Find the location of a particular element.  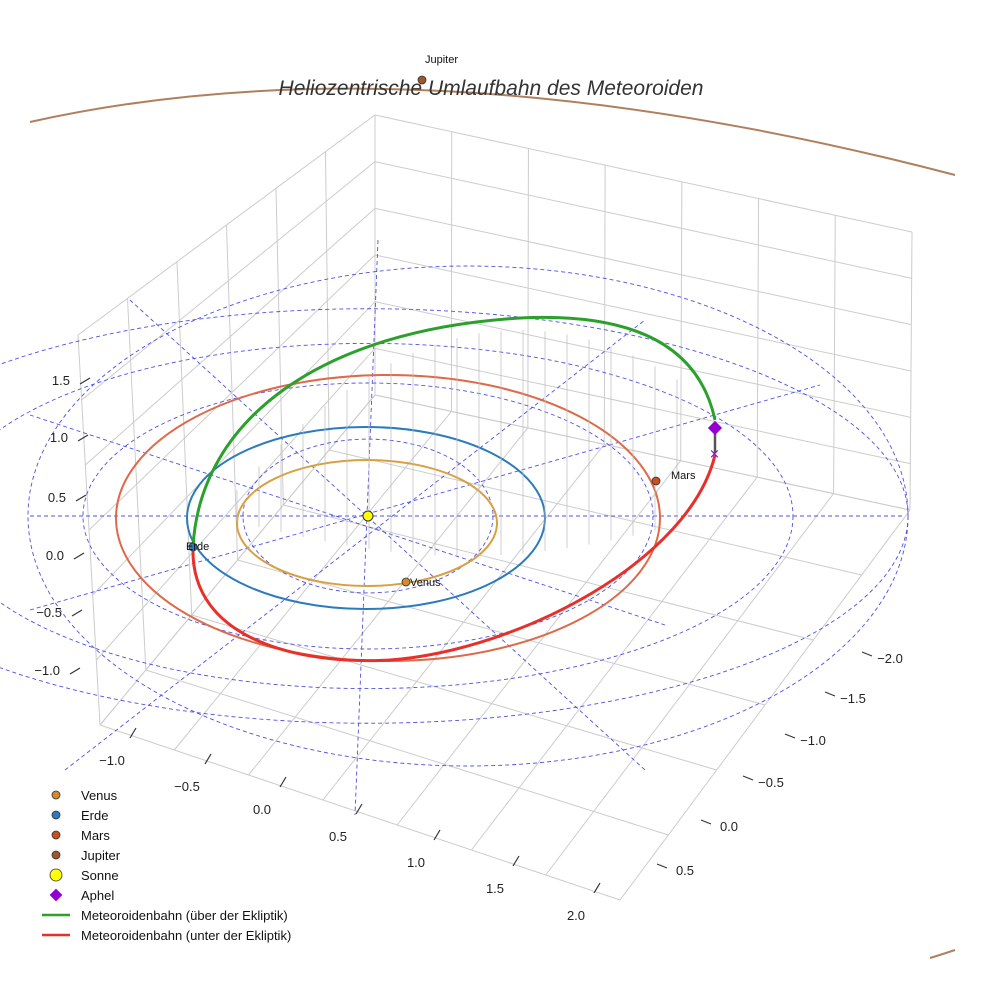

x-tick-label: 2.0 is located at coordinates (576, 915).